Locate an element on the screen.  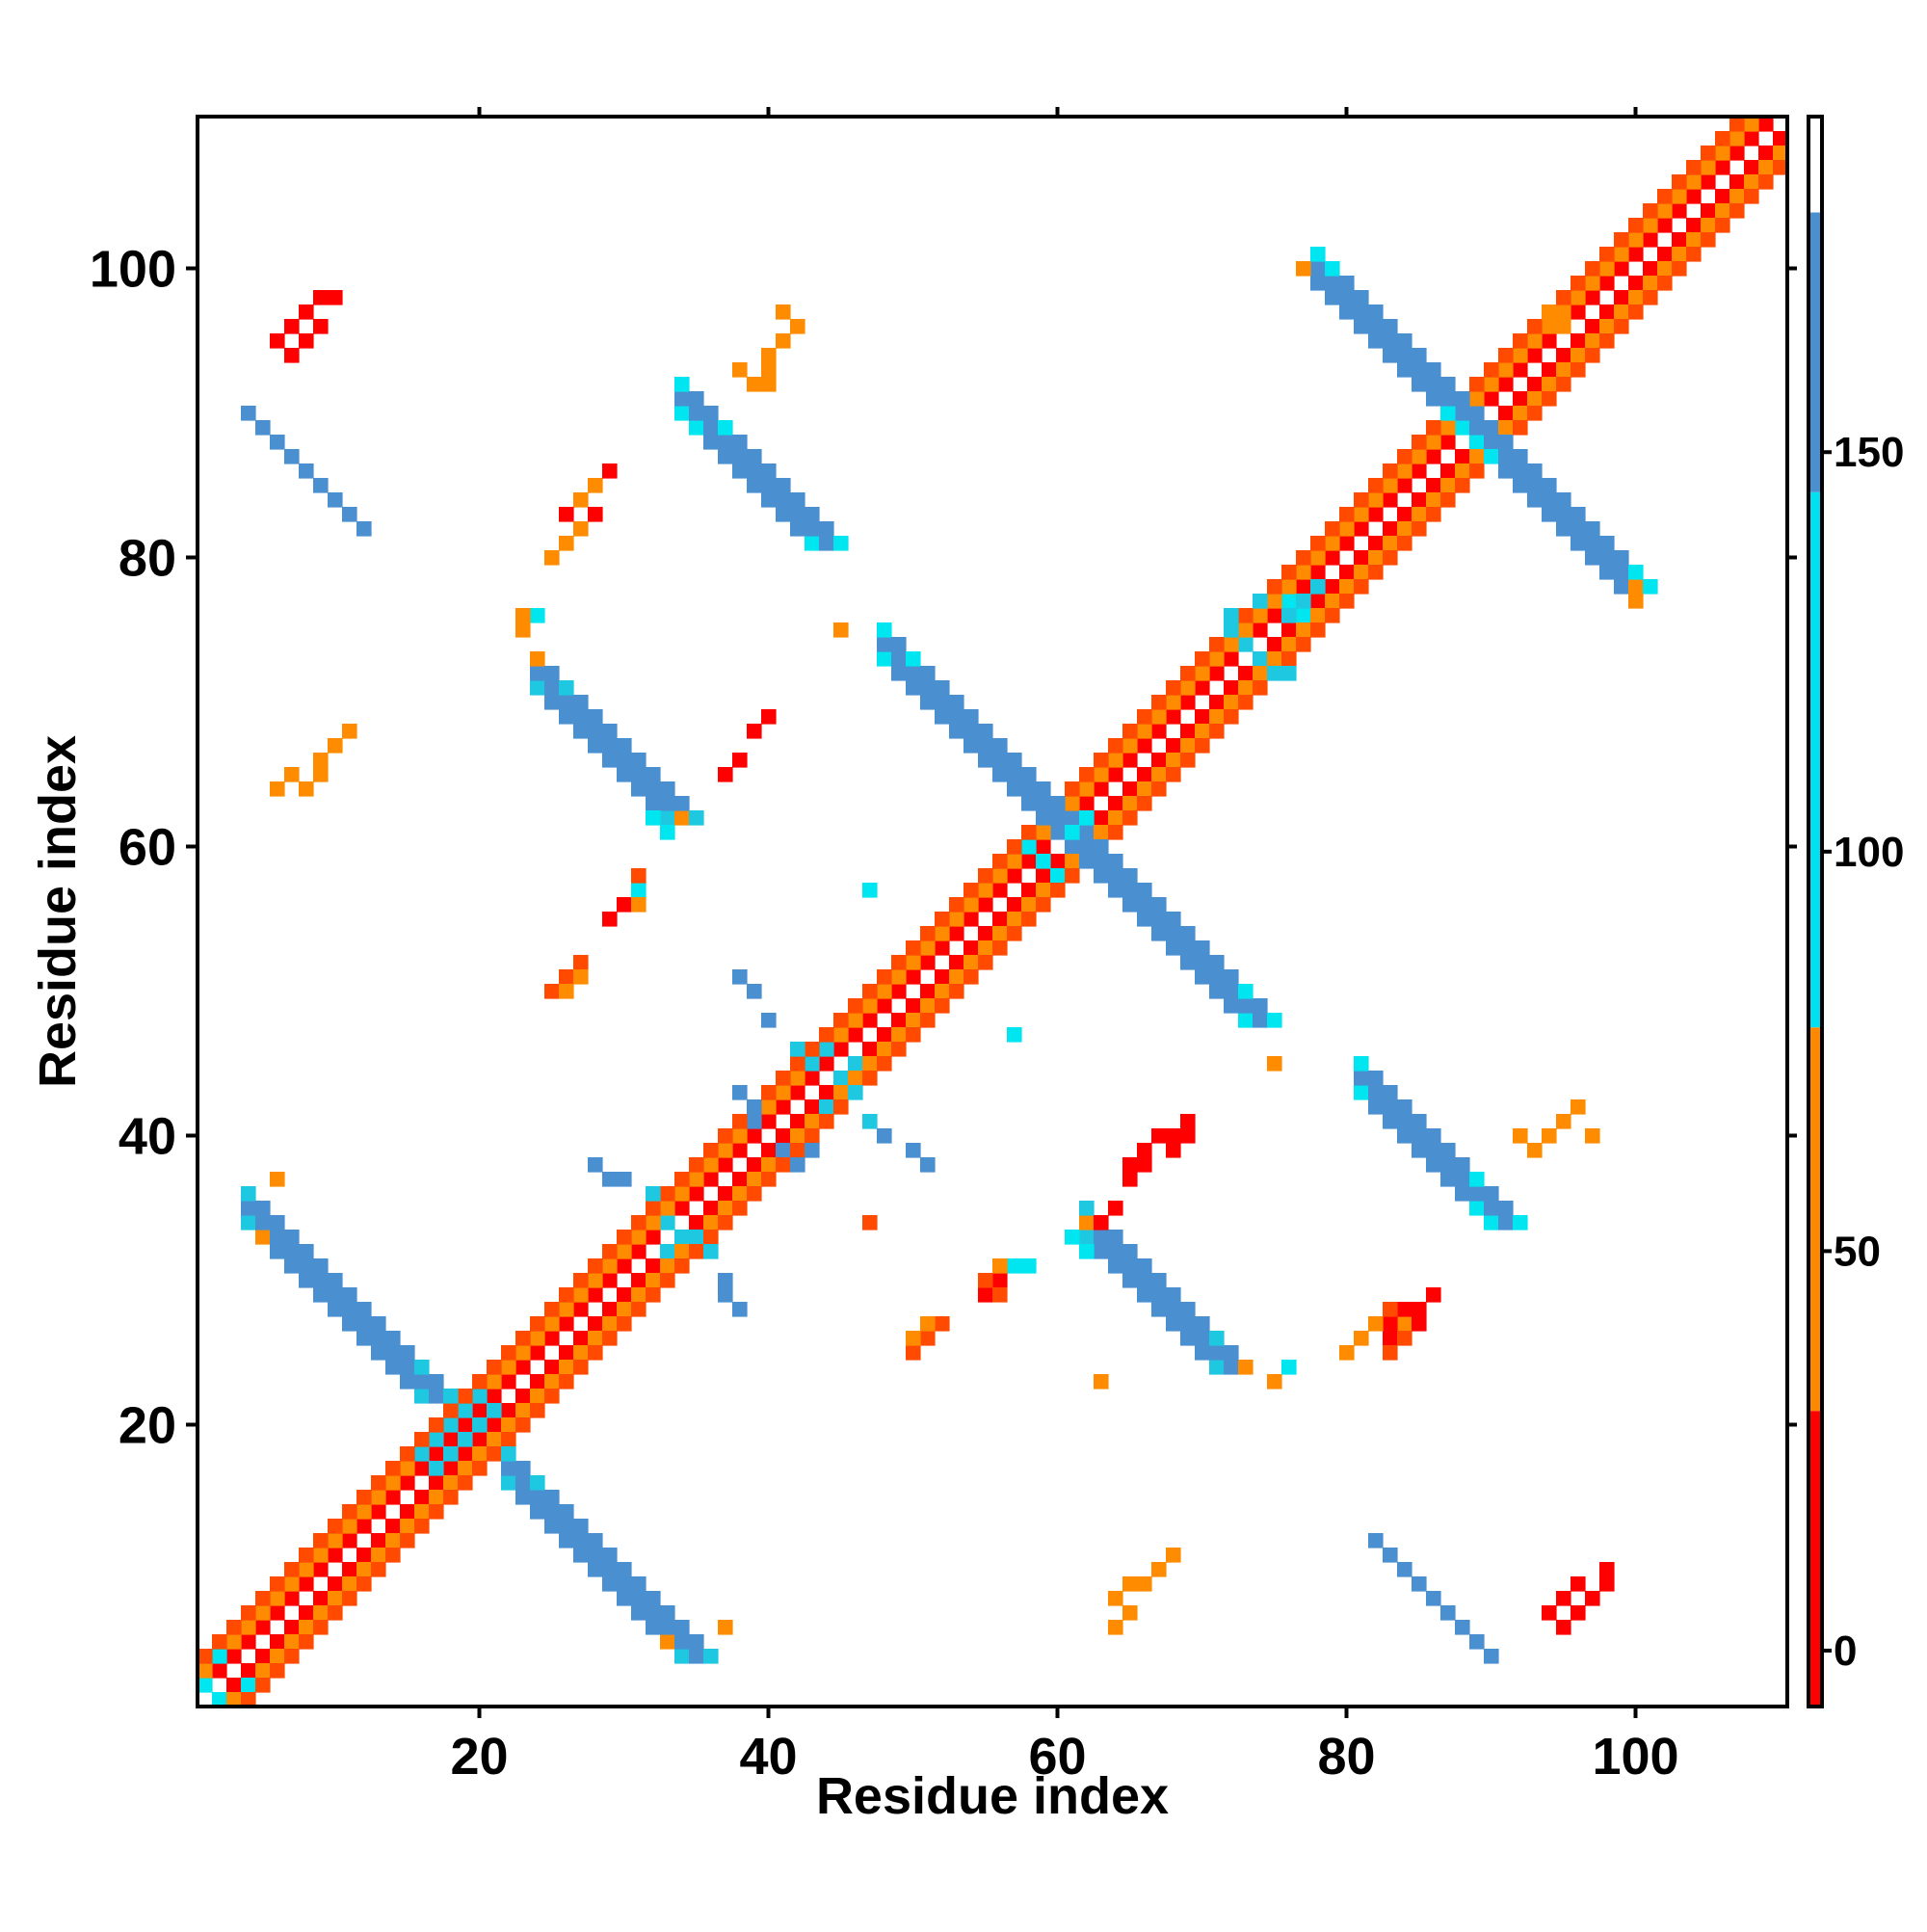
x-tick-label: 100 is located at coordinates (1635, 1757).